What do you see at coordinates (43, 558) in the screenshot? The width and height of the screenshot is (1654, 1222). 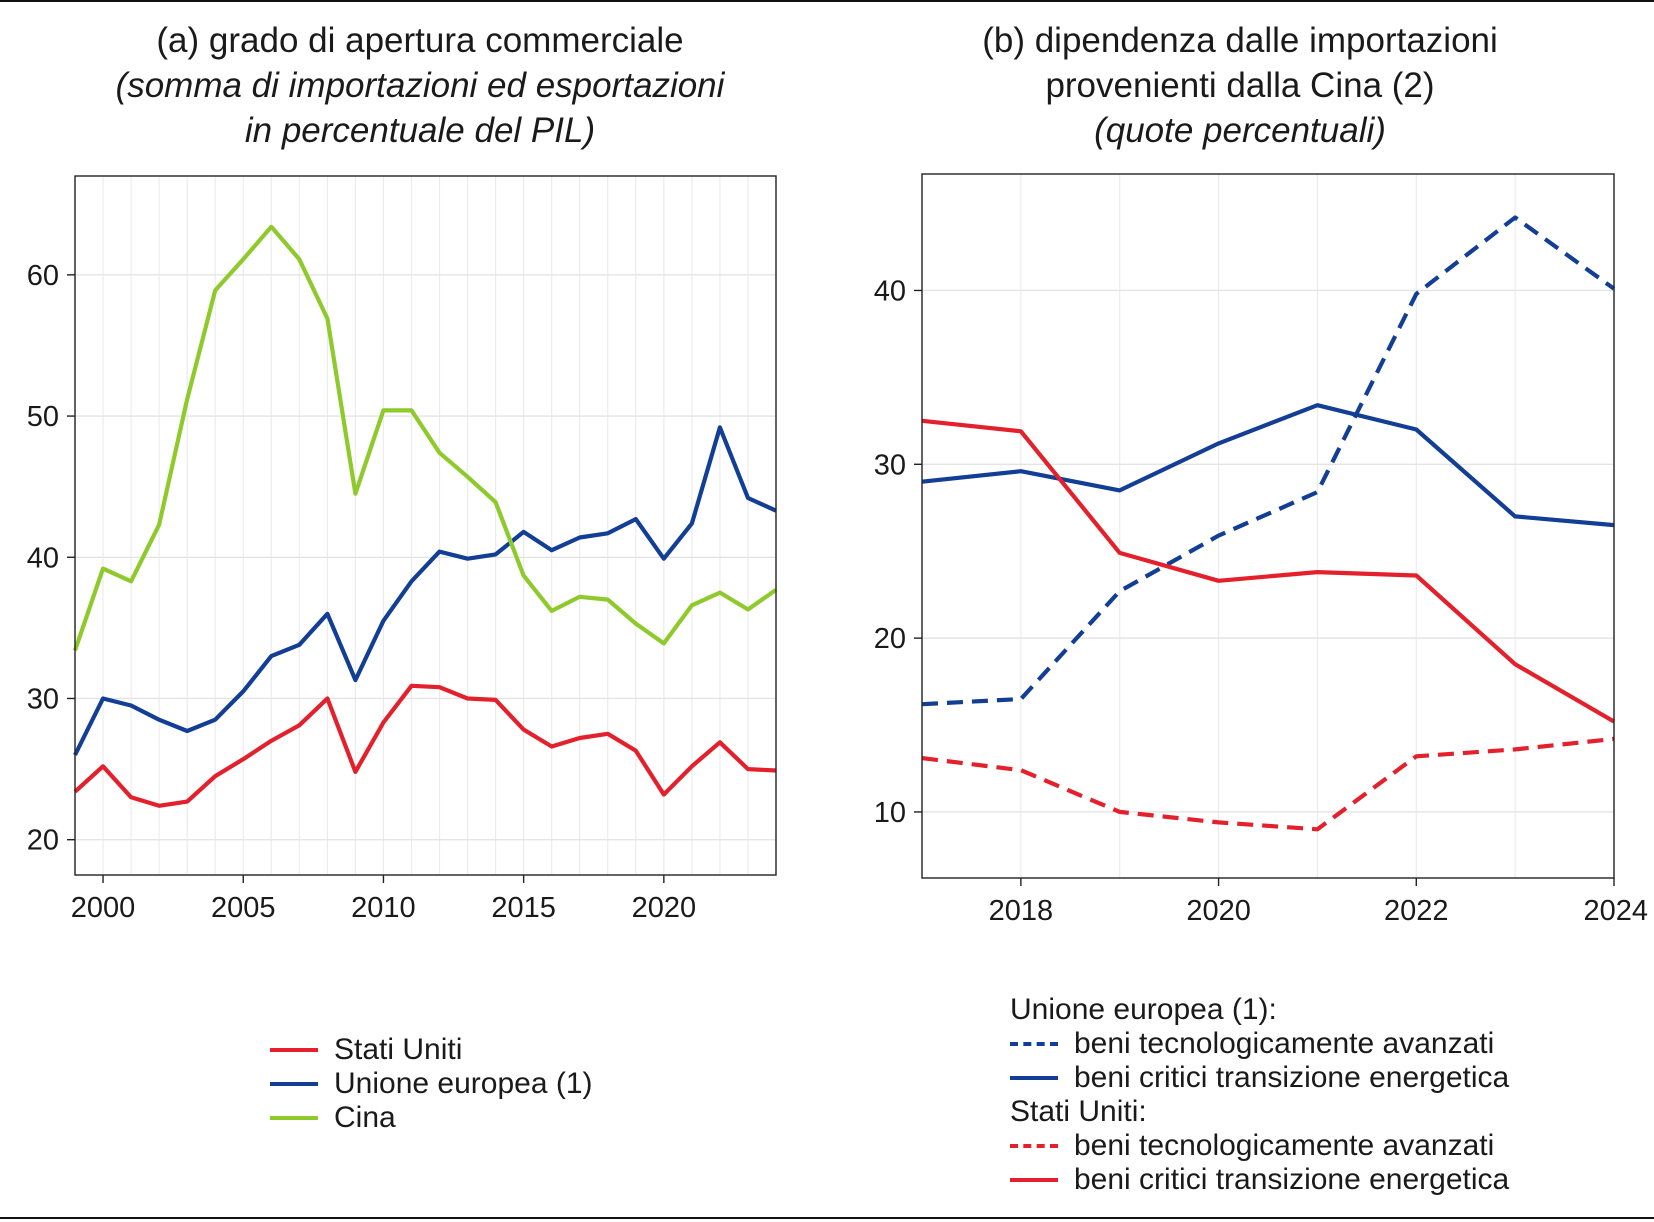 I see `chart-a-y-tick-label: 40` at bounding box center [43, 558].